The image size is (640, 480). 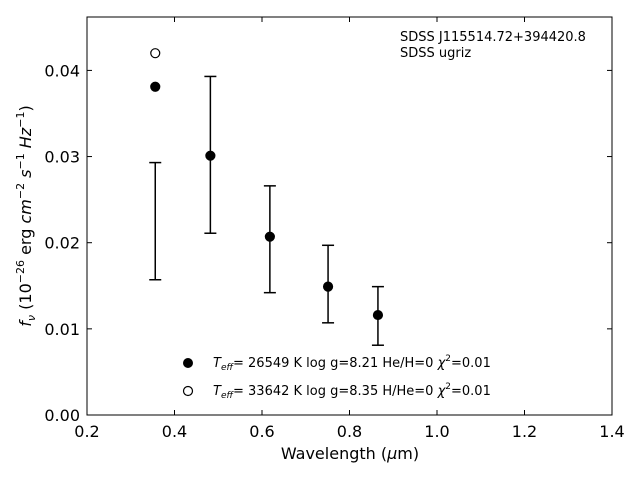 I want to click on x-tick-label: 0.2, so click(x=86, y=431).